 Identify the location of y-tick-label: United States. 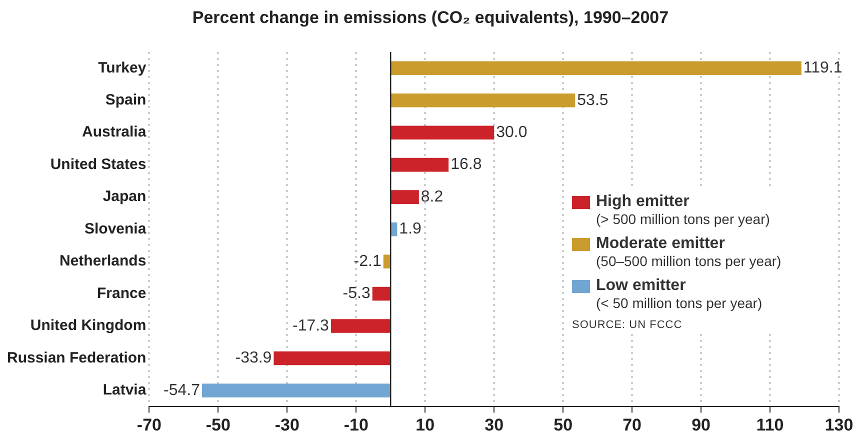
(98, 164).